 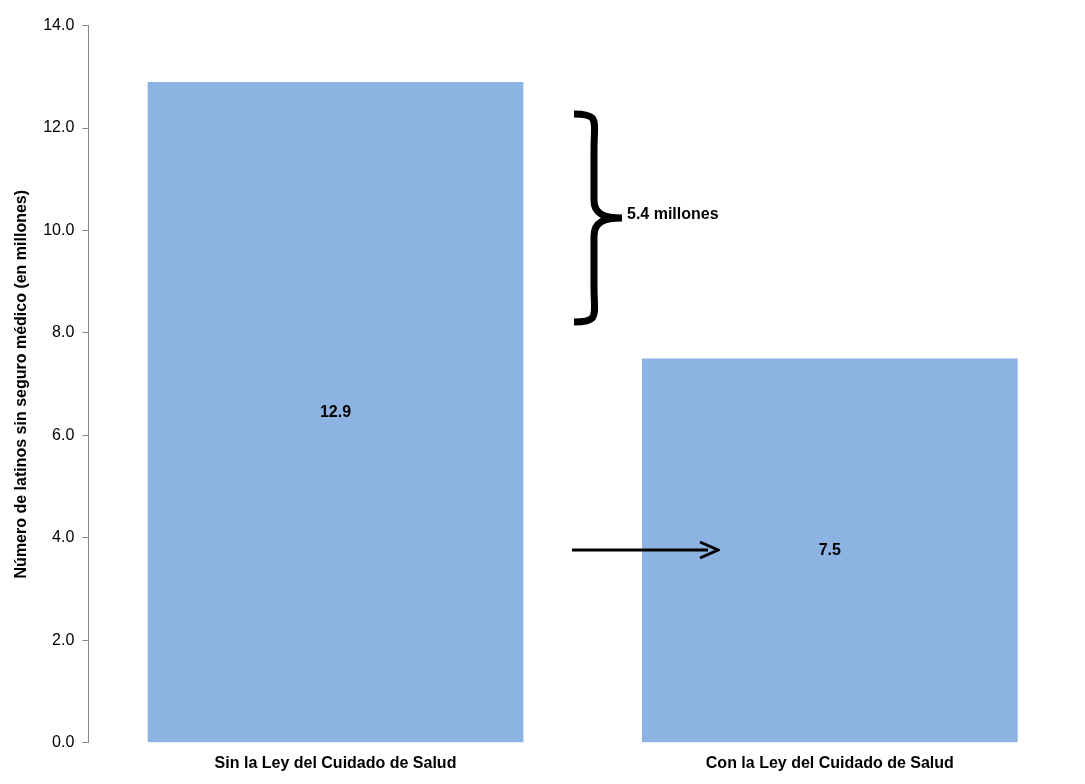 I want to click on y-tick-label: 14.0, so click(x=59, y=25).